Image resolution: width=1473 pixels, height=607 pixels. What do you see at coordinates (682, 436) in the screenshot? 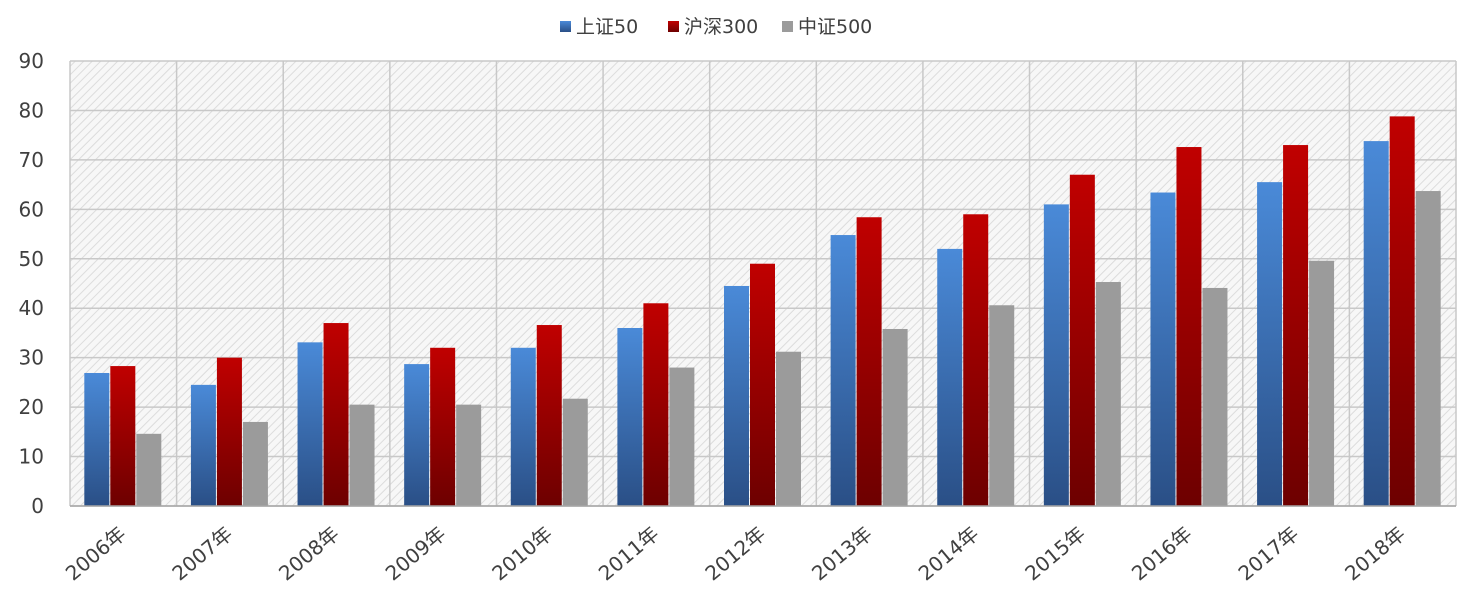
I see `bar-中证500-2011年` at bounding box center [682, 436].